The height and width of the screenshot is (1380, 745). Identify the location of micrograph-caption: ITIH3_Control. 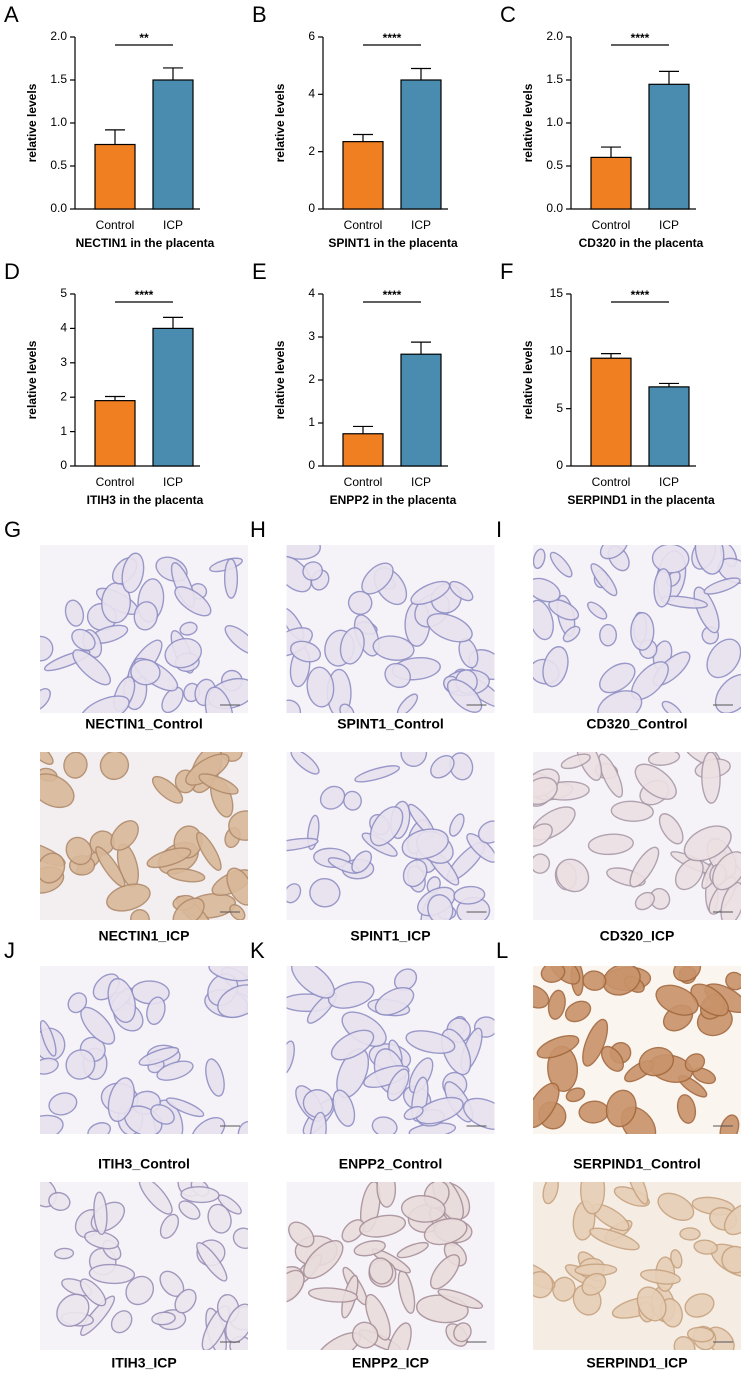
(144, 1164).